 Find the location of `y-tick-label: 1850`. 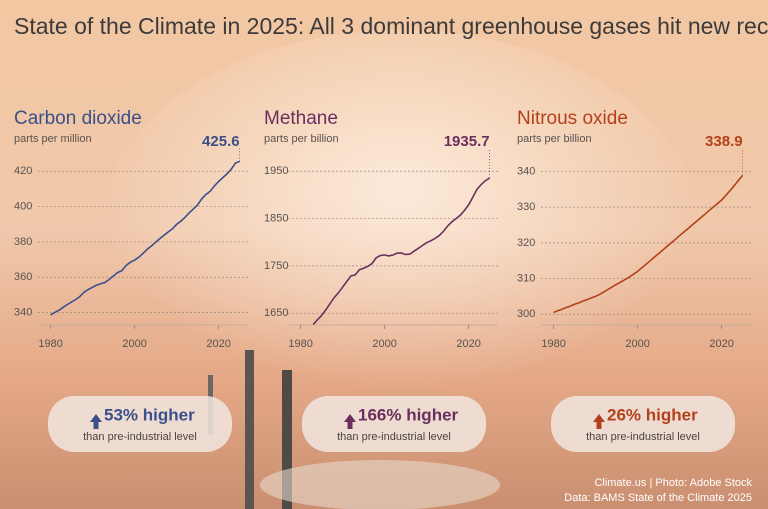

y-tick-label: 1850 is located at coordinates (276, 218).